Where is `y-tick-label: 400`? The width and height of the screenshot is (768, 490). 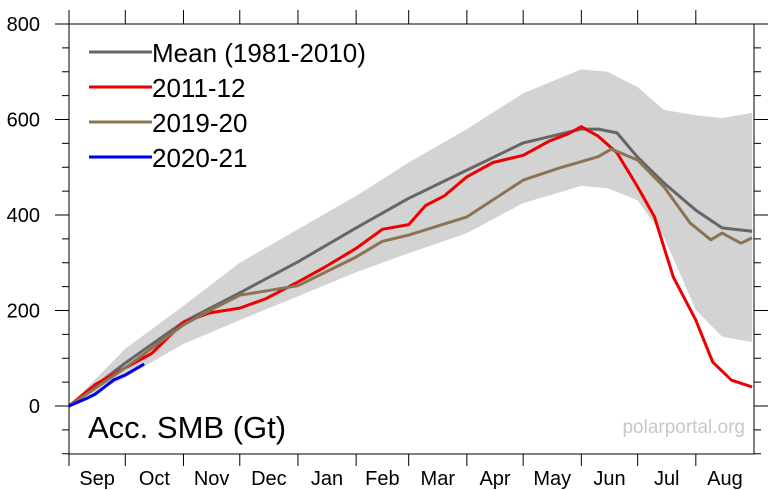
y-tick-label: 400 is located at coordinates (23, 216).